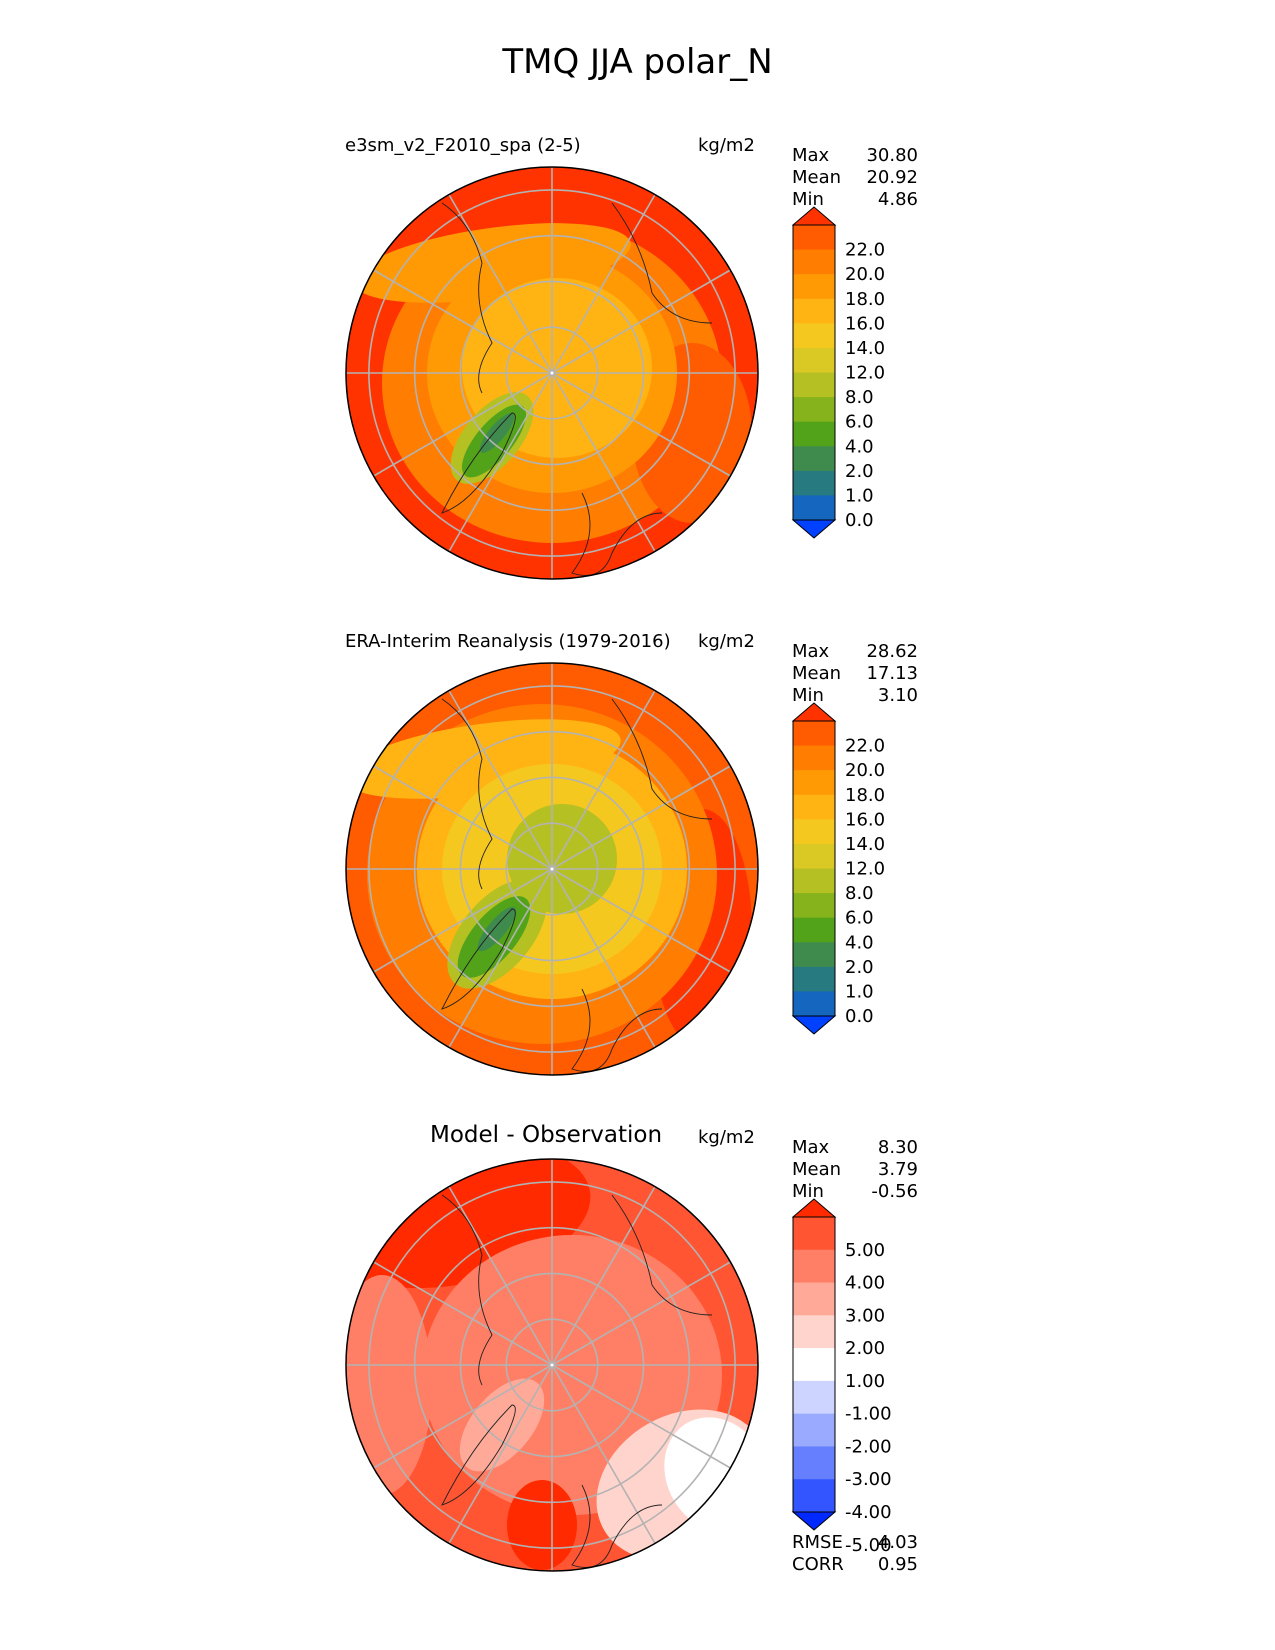 The width and height of the screenshot is (1275, 1650). What do you see at coordinates (726, 1137) in the screenshot?
I see `panel-units-diff: kg/m2` at bounding box center [726, 1137].